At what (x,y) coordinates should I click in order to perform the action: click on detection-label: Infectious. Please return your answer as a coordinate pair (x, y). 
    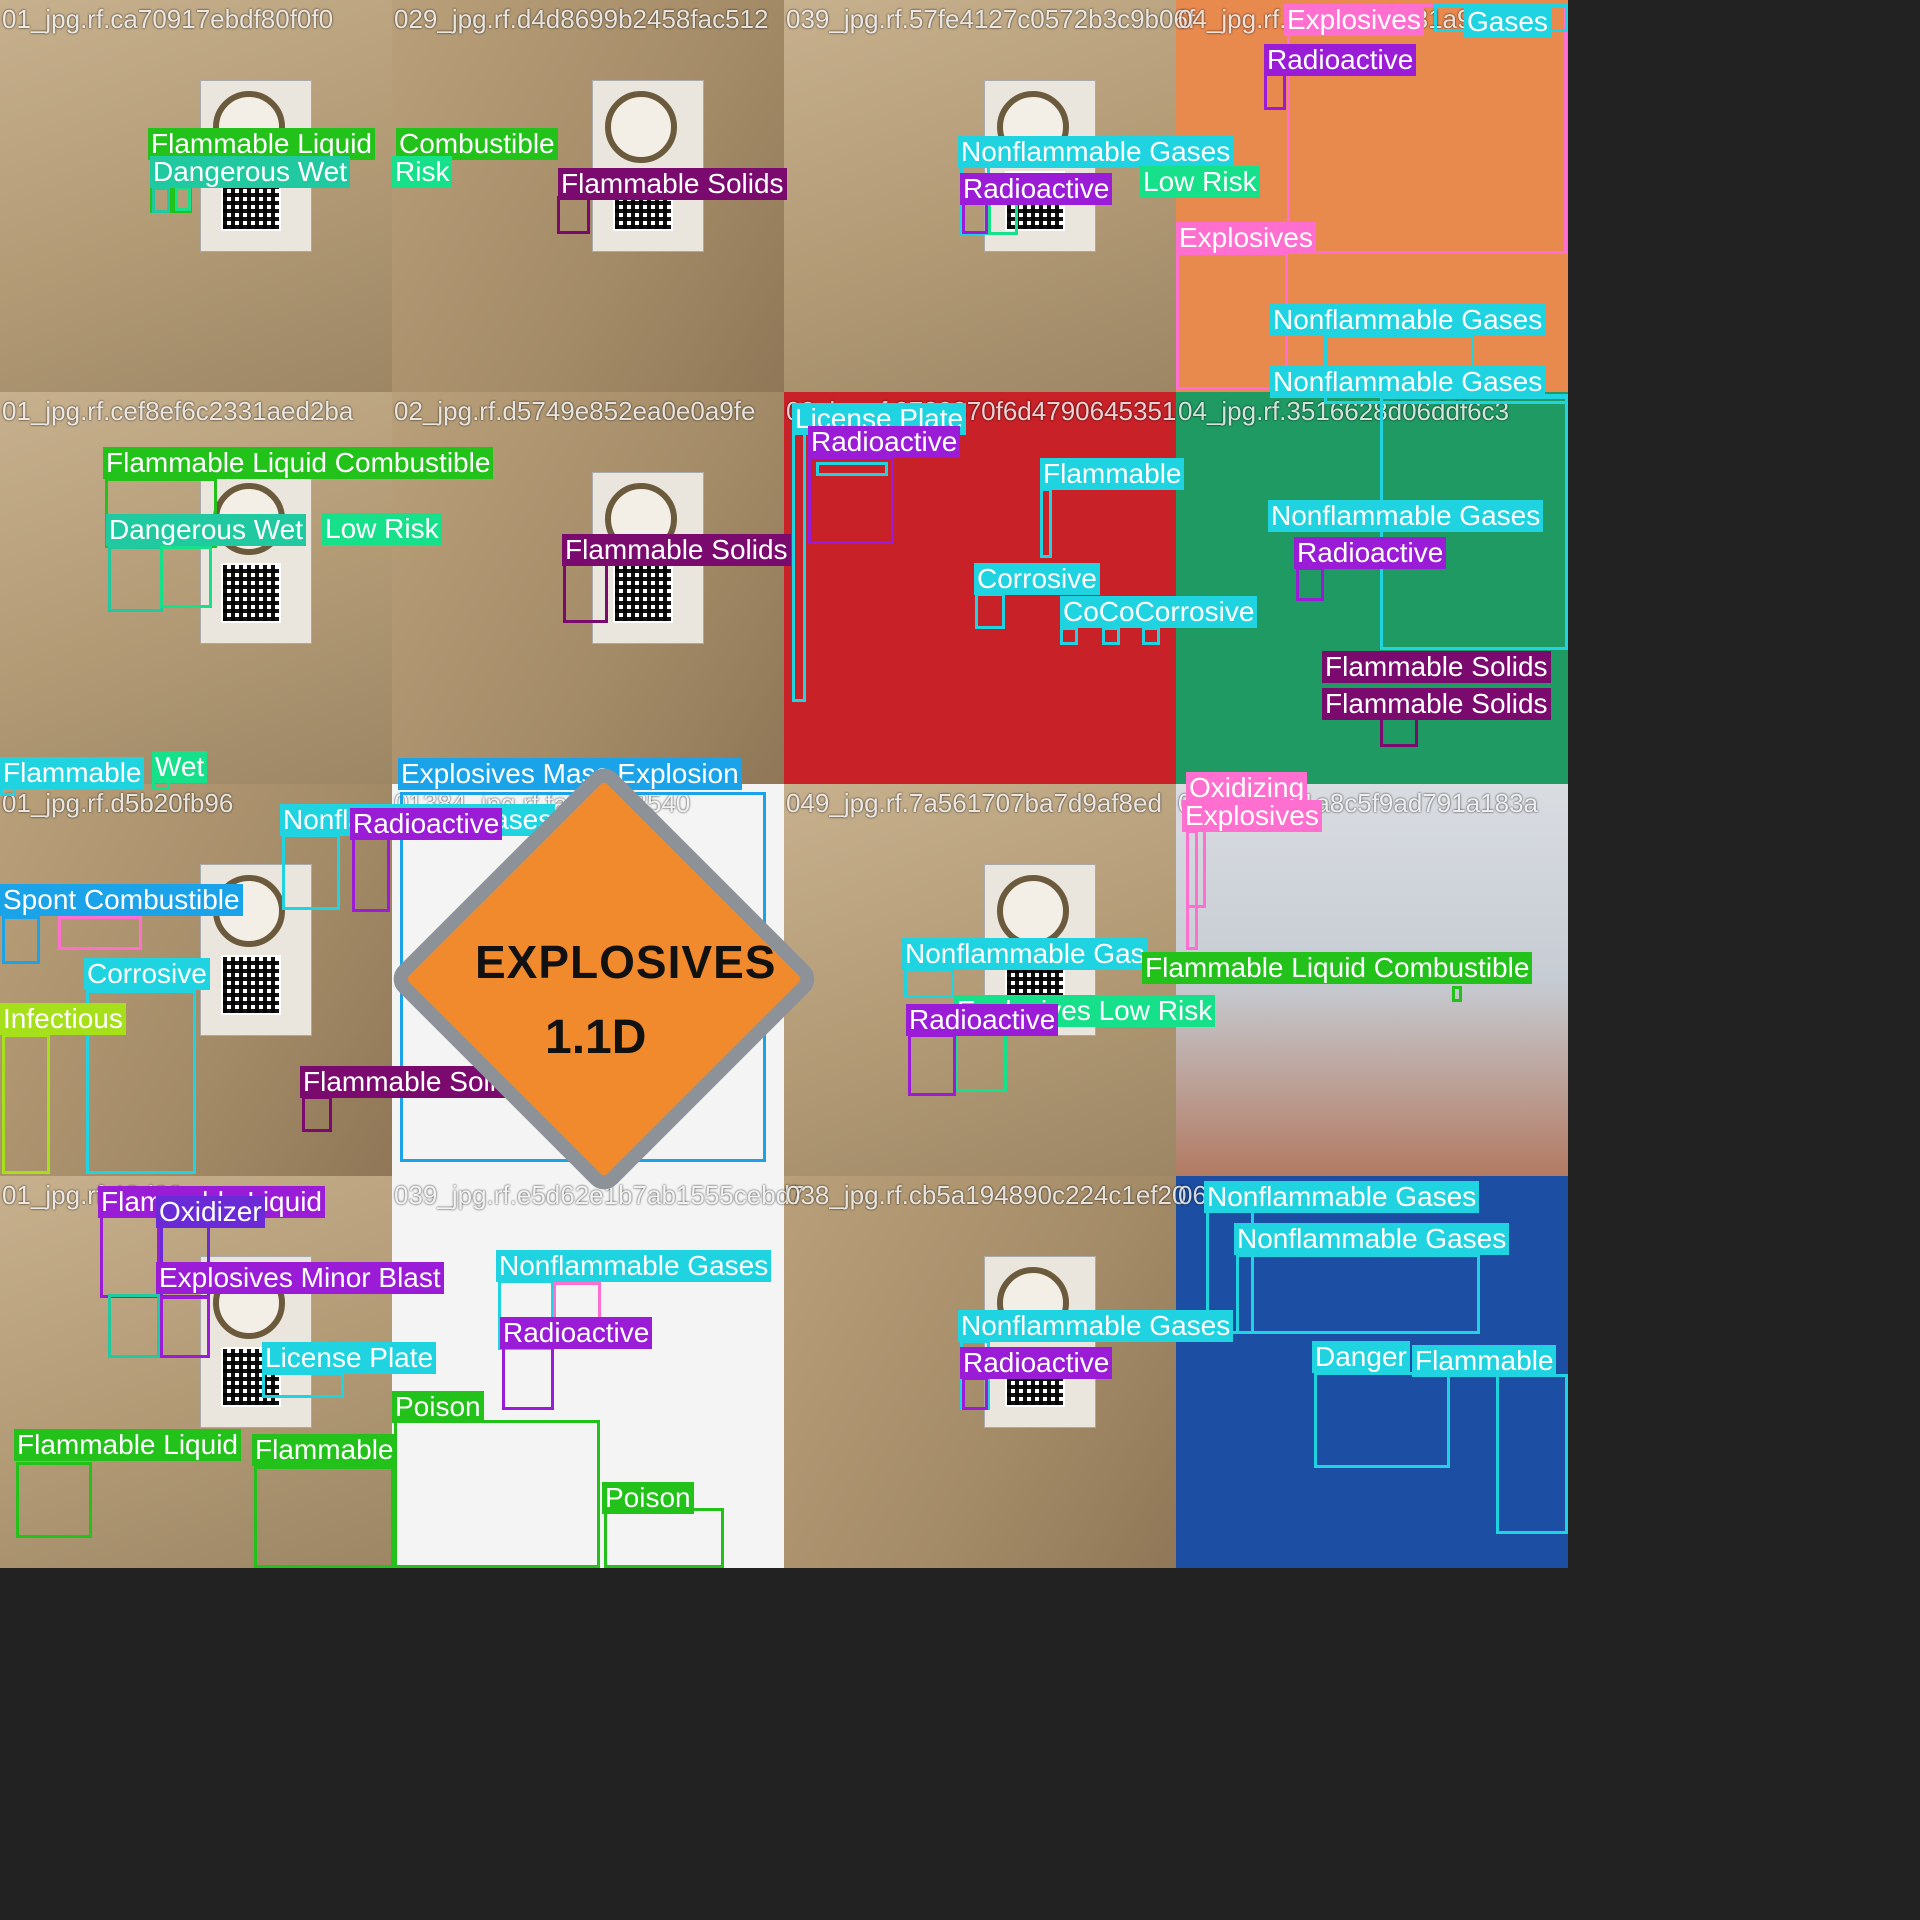
    Looking at the image, I should click on (63, 1019).